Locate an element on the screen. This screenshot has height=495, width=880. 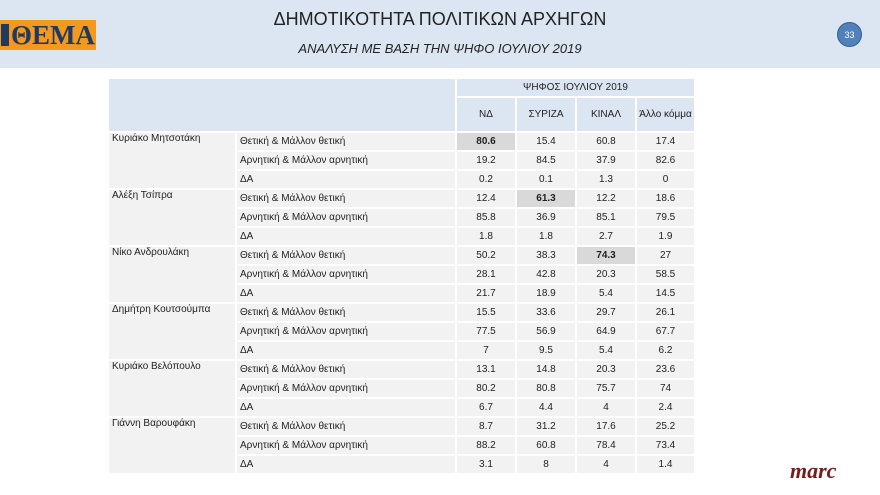
value-cell: 1.4 is located at coordinates (665, 464).